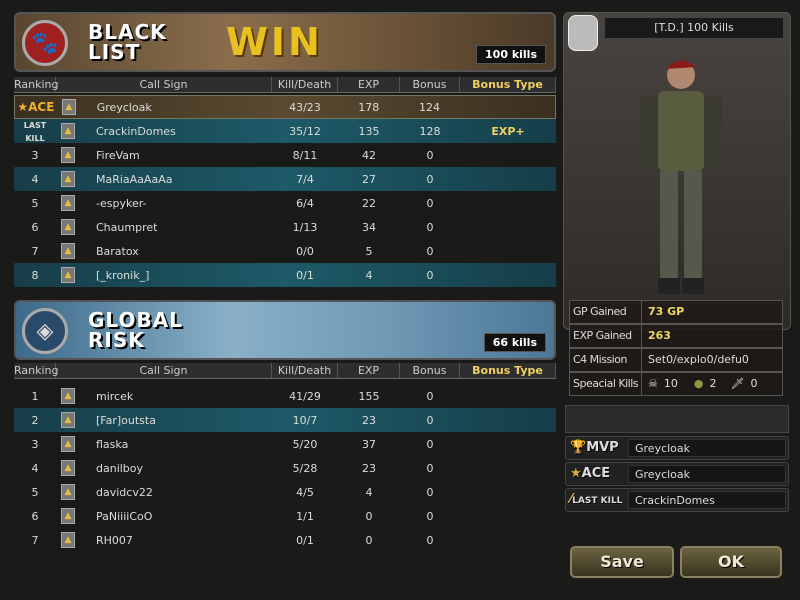  What do you see at coordinates (731, 562) in the screenshot?
I see `ok-button: OK` at bounding box center [731, 562].